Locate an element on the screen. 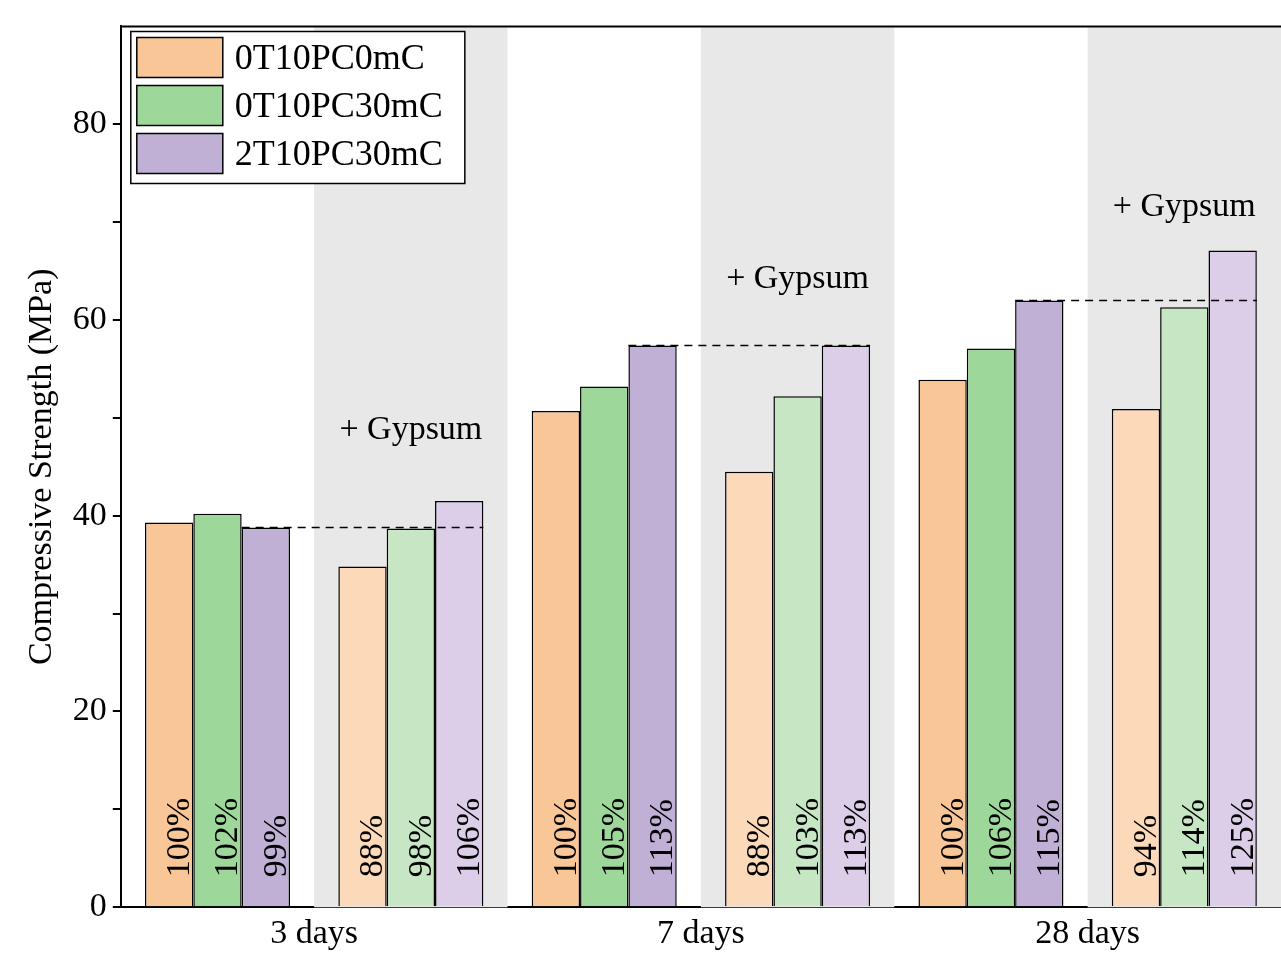 The width and height of the screenshot is (1281, 964). legend-label: 2T10PC30mC is located at coordinates (338, 152).